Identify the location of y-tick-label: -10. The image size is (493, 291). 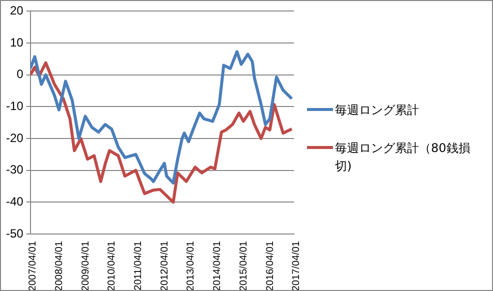
(15, 106).